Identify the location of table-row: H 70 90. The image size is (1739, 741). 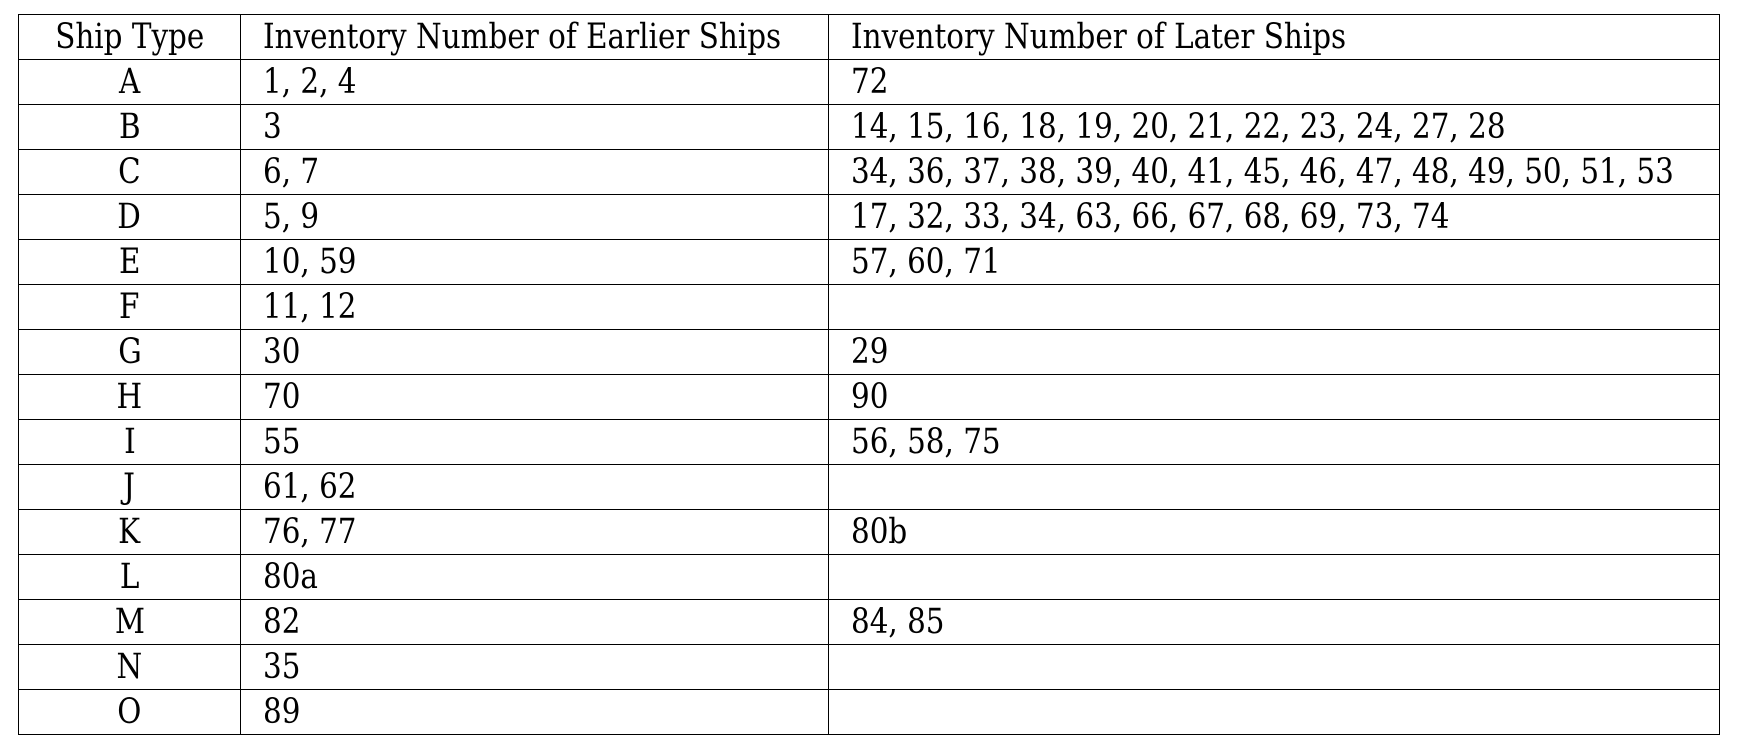
(869, 397).